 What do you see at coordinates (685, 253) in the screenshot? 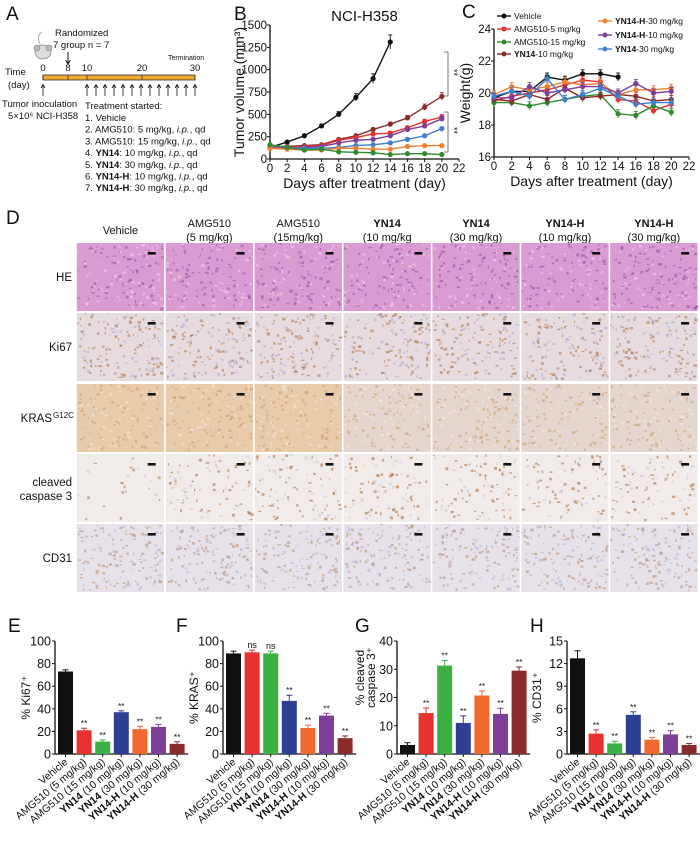
I see `scale-bar` at bounding box center [685, 253].